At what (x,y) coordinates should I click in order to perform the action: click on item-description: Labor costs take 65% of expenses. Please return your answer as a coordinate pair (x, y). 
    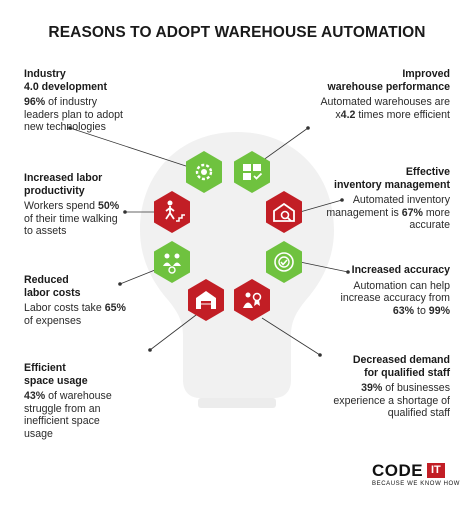
    Looking at the image, I should click on (75, 314).